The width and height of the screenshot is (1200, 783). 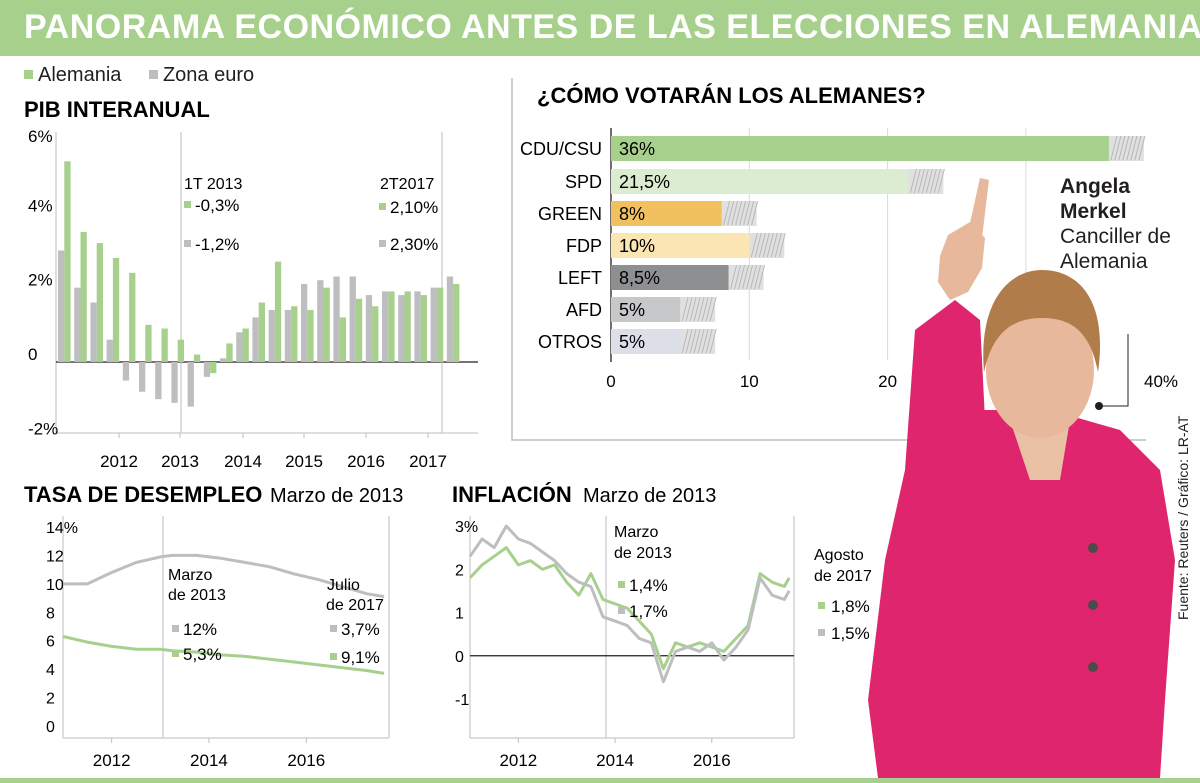 What do you see at coordinates (50, 699) in the screenshot?
I see `line-chart-y-tick-label: 2` at bounding box center [50, 699].